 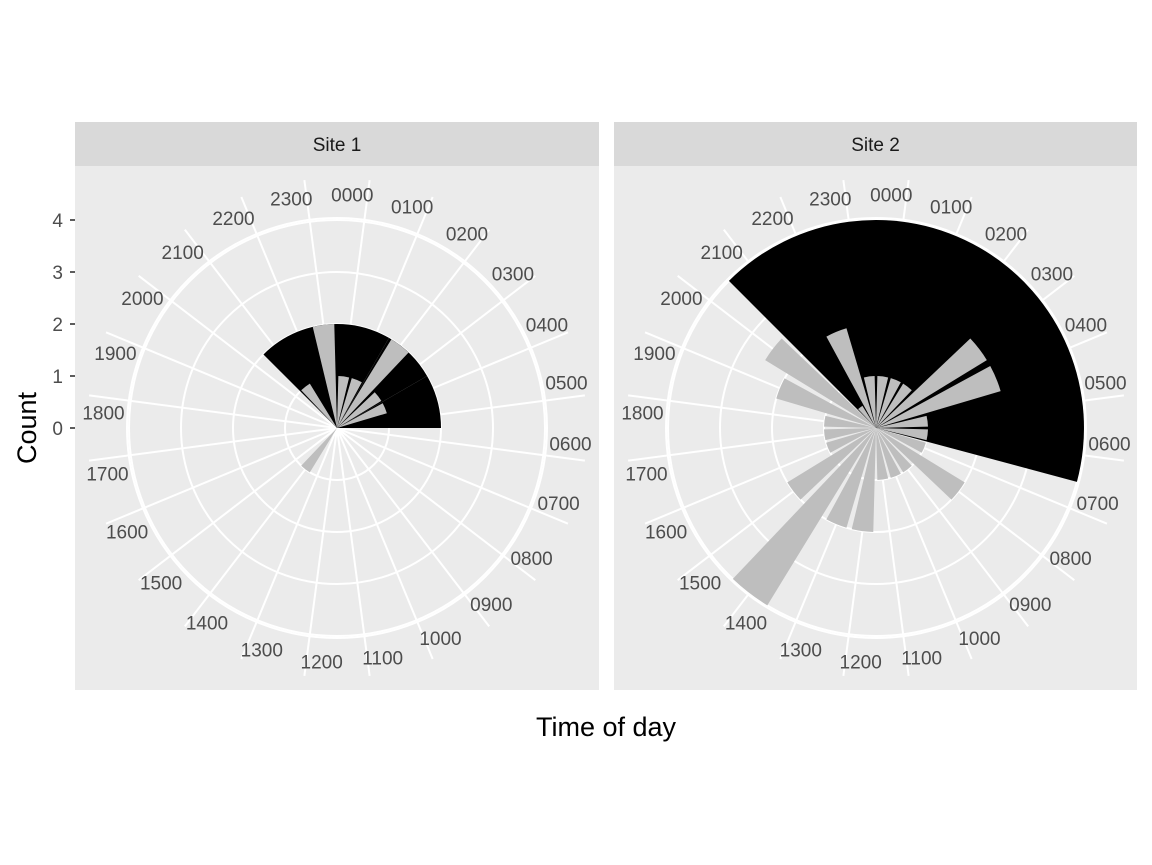 I want to click on strip-title: Site 2, so click(x=875, y=145).